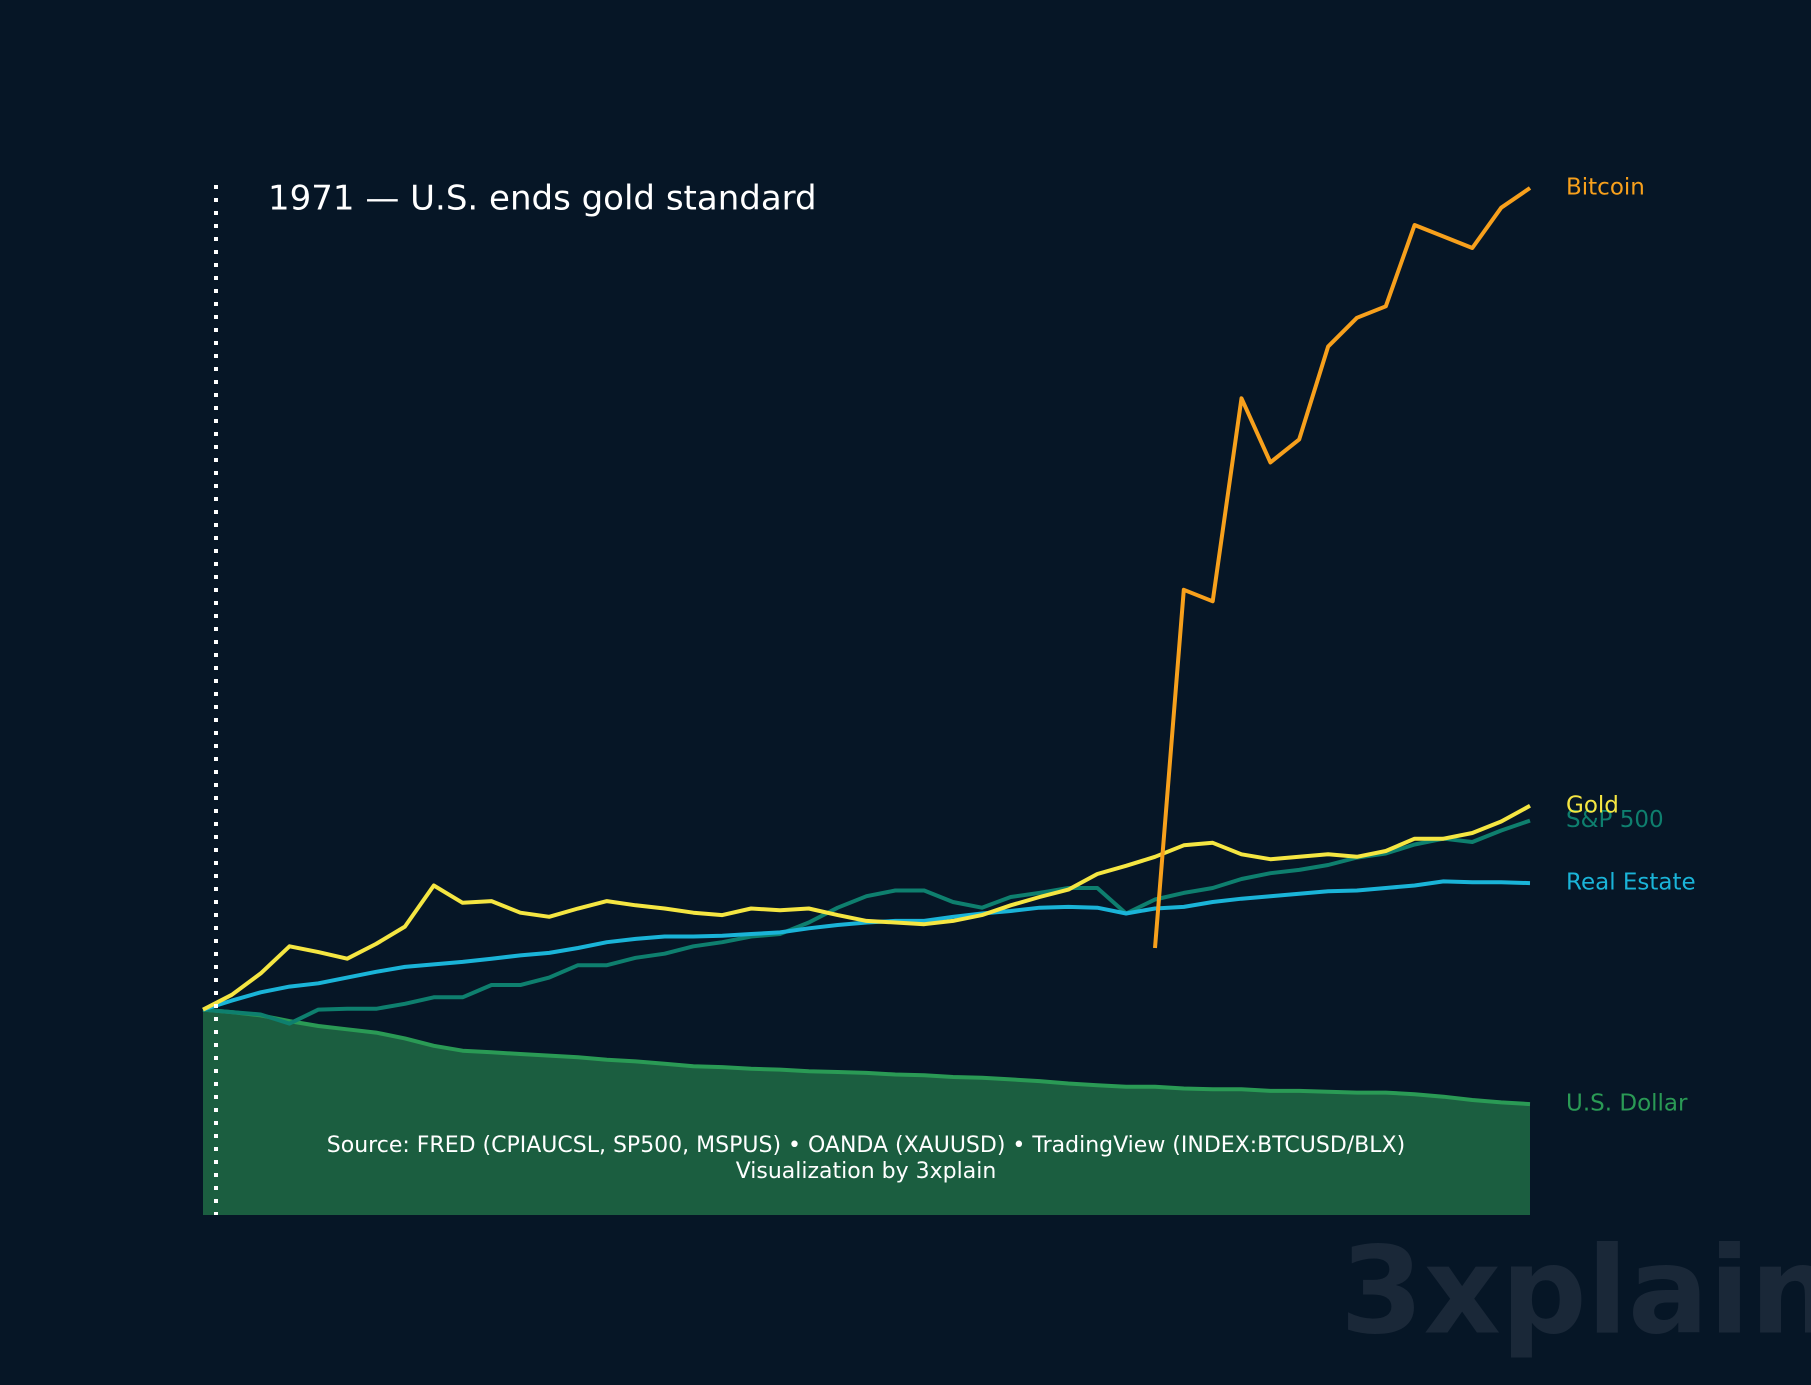 Image resolution: width=1811 pixels, height=1385 pixels. What do you see at coordinates (1575, 1292) in the screenshot?
I see `watermark: 3xplain` at bounding box center [1575, 1292].